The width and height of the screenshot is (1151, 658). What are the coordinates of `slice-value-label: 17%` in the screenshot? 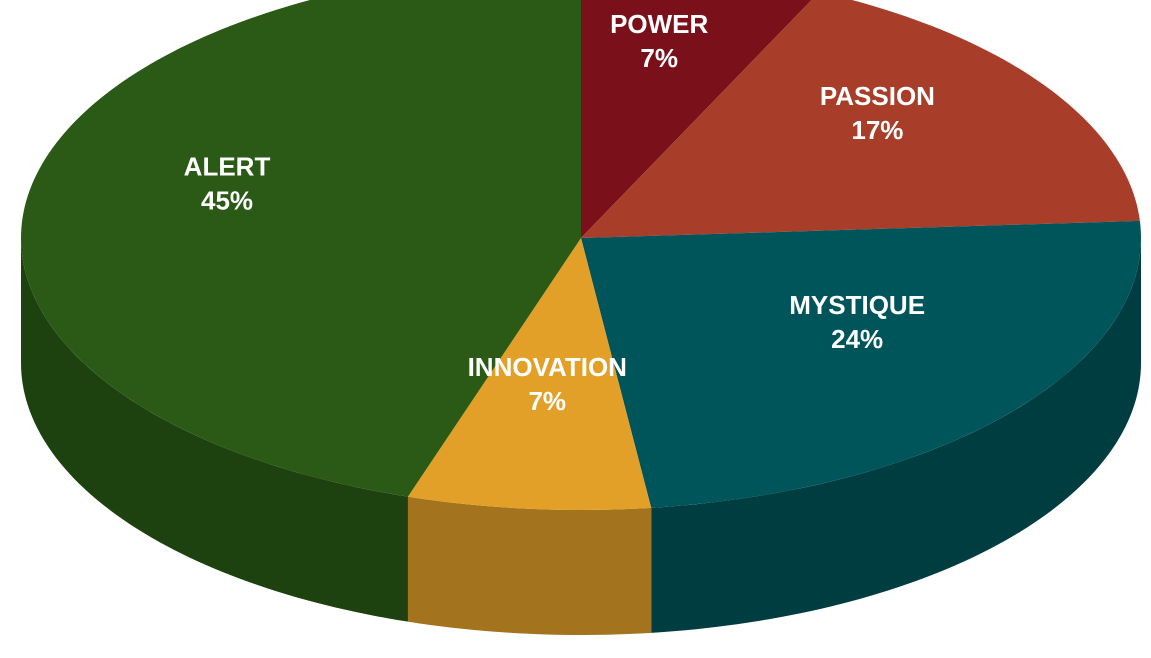 It's located at (877, 130).